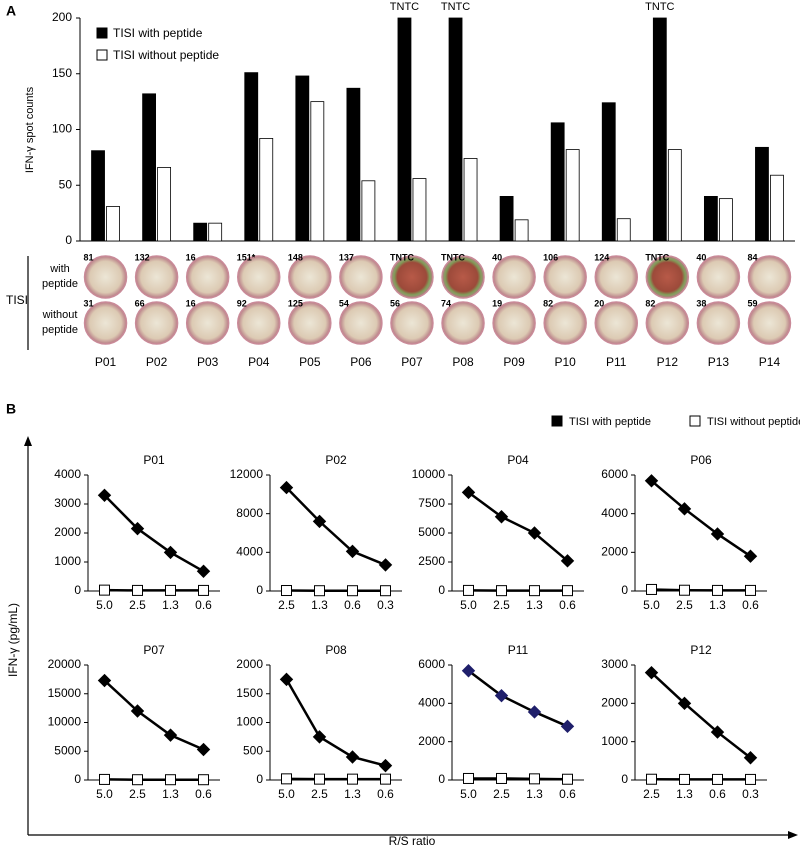  I want to click on y-tick-label: 3000, so click(614, 664).